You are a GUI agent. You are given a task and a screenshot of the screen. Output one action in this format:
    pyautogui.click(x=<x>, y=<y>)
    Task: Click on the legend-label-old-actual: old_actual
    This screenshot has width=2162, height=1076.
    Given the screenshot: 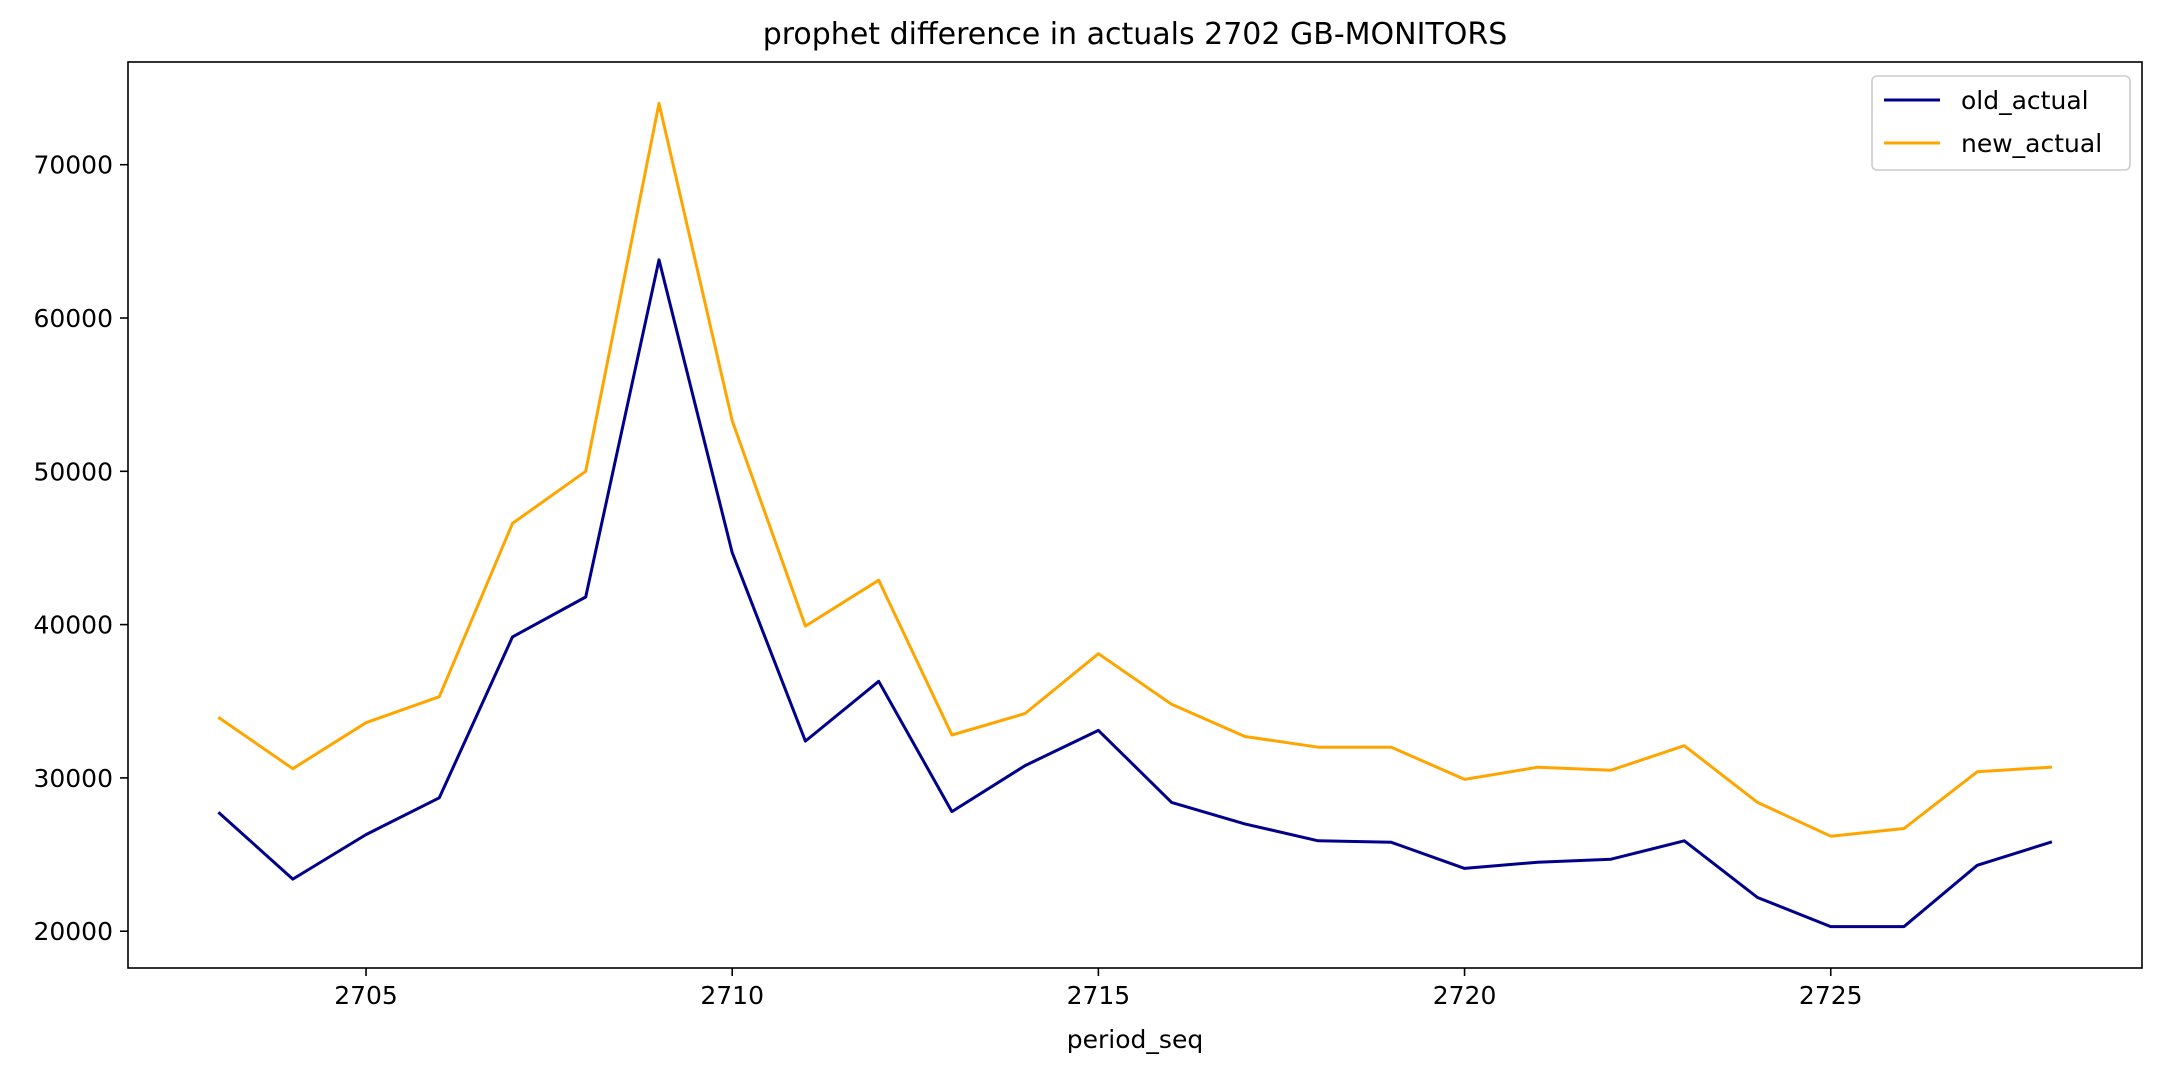 What is the action you would take?
    pyautogui.click(x=2025, y=100)
    